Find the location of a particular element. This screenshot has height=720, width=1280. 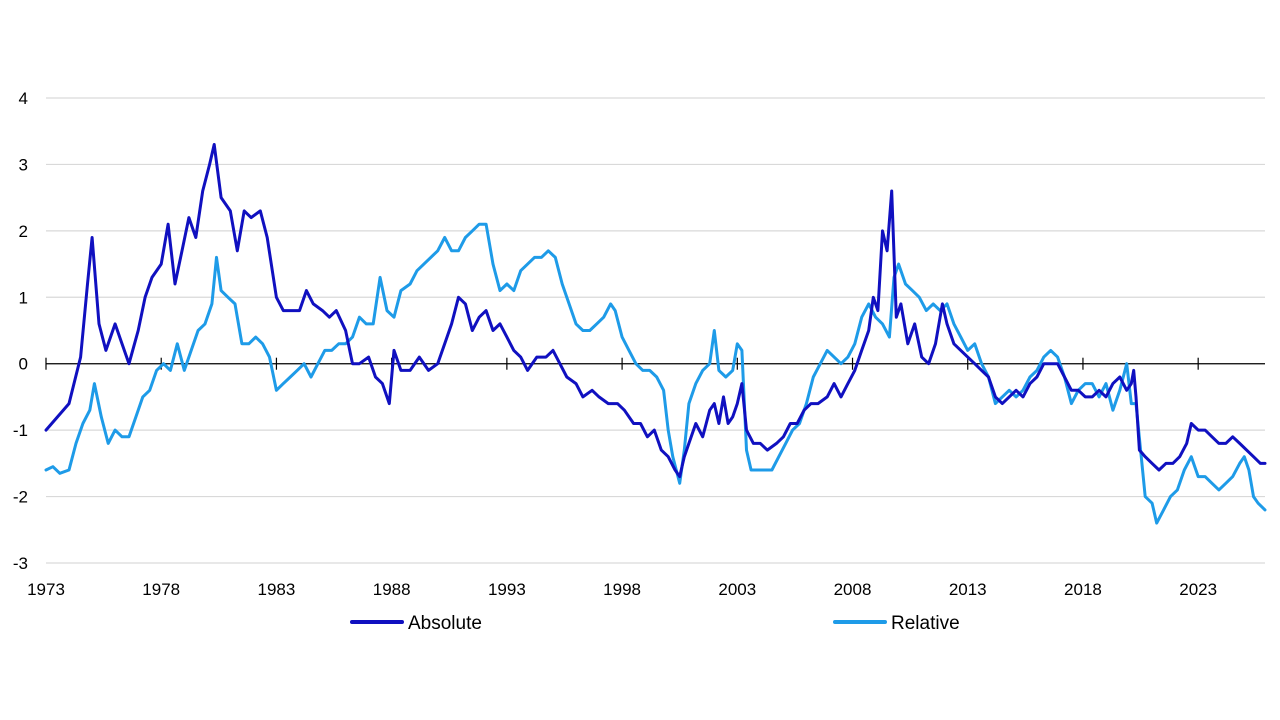

y-tick-label: 2 is located at coordinates (23, 231).